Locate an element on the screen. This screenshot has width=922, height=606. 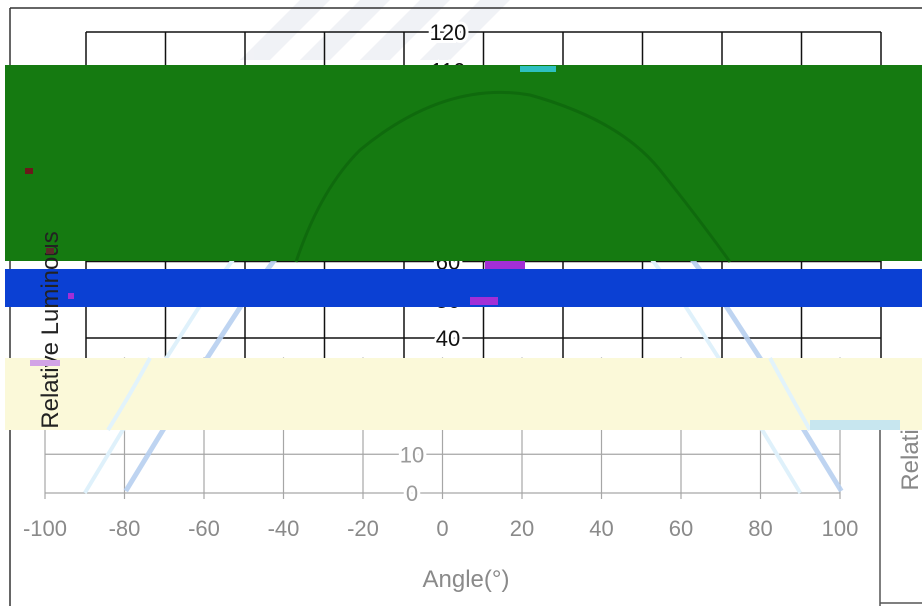
lower-y-tick-label: 0 is located at coordinates (412, 493).